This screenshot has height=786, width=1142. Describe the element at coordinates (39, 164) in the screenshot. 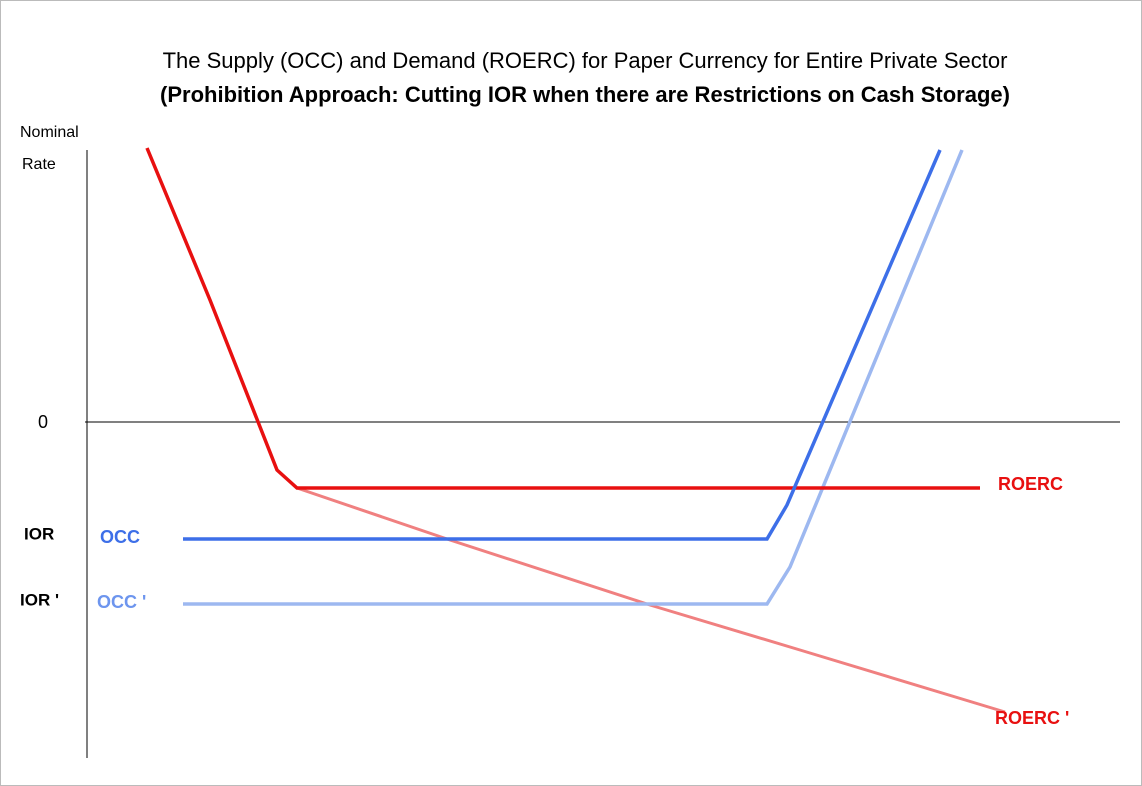

I see `y-axis-label: Rate` at that location.